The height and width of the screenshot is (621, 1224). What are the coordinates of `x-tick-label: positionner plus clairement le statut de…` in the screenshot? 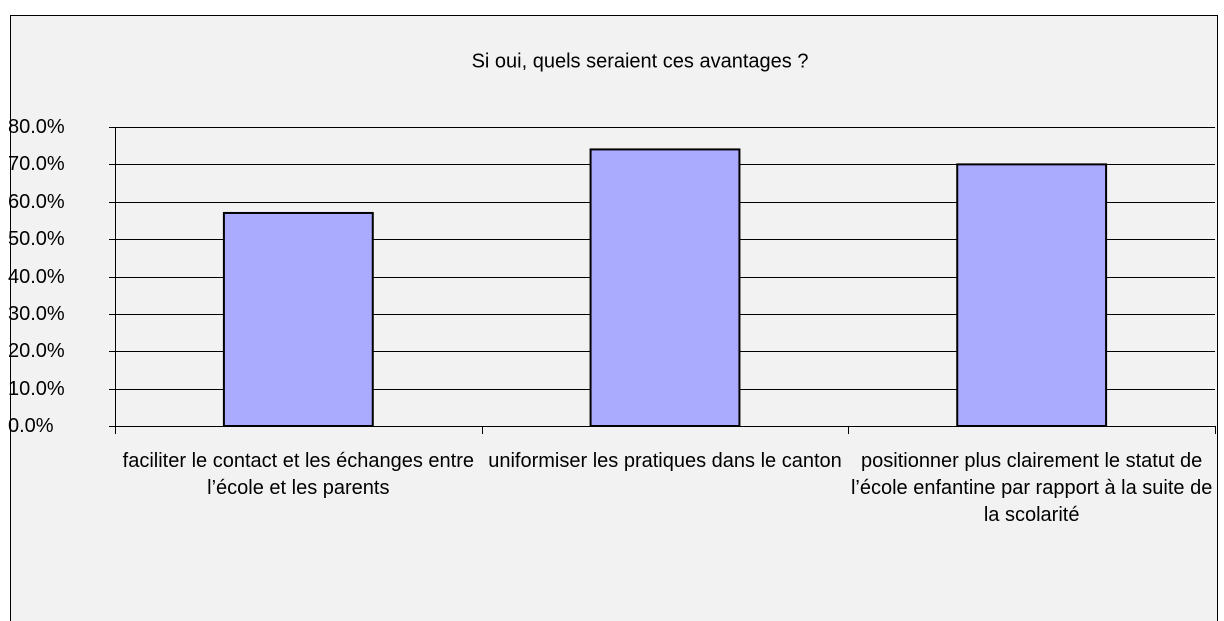 It's located at (1031, 488).